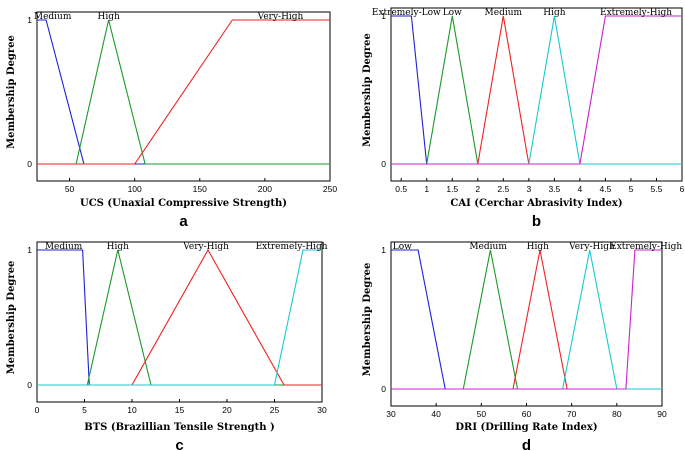  What do you see at coordinates (662, 414) in the screenshot?
I see `x-tick-label: 90` at bounding box center [662, 414].